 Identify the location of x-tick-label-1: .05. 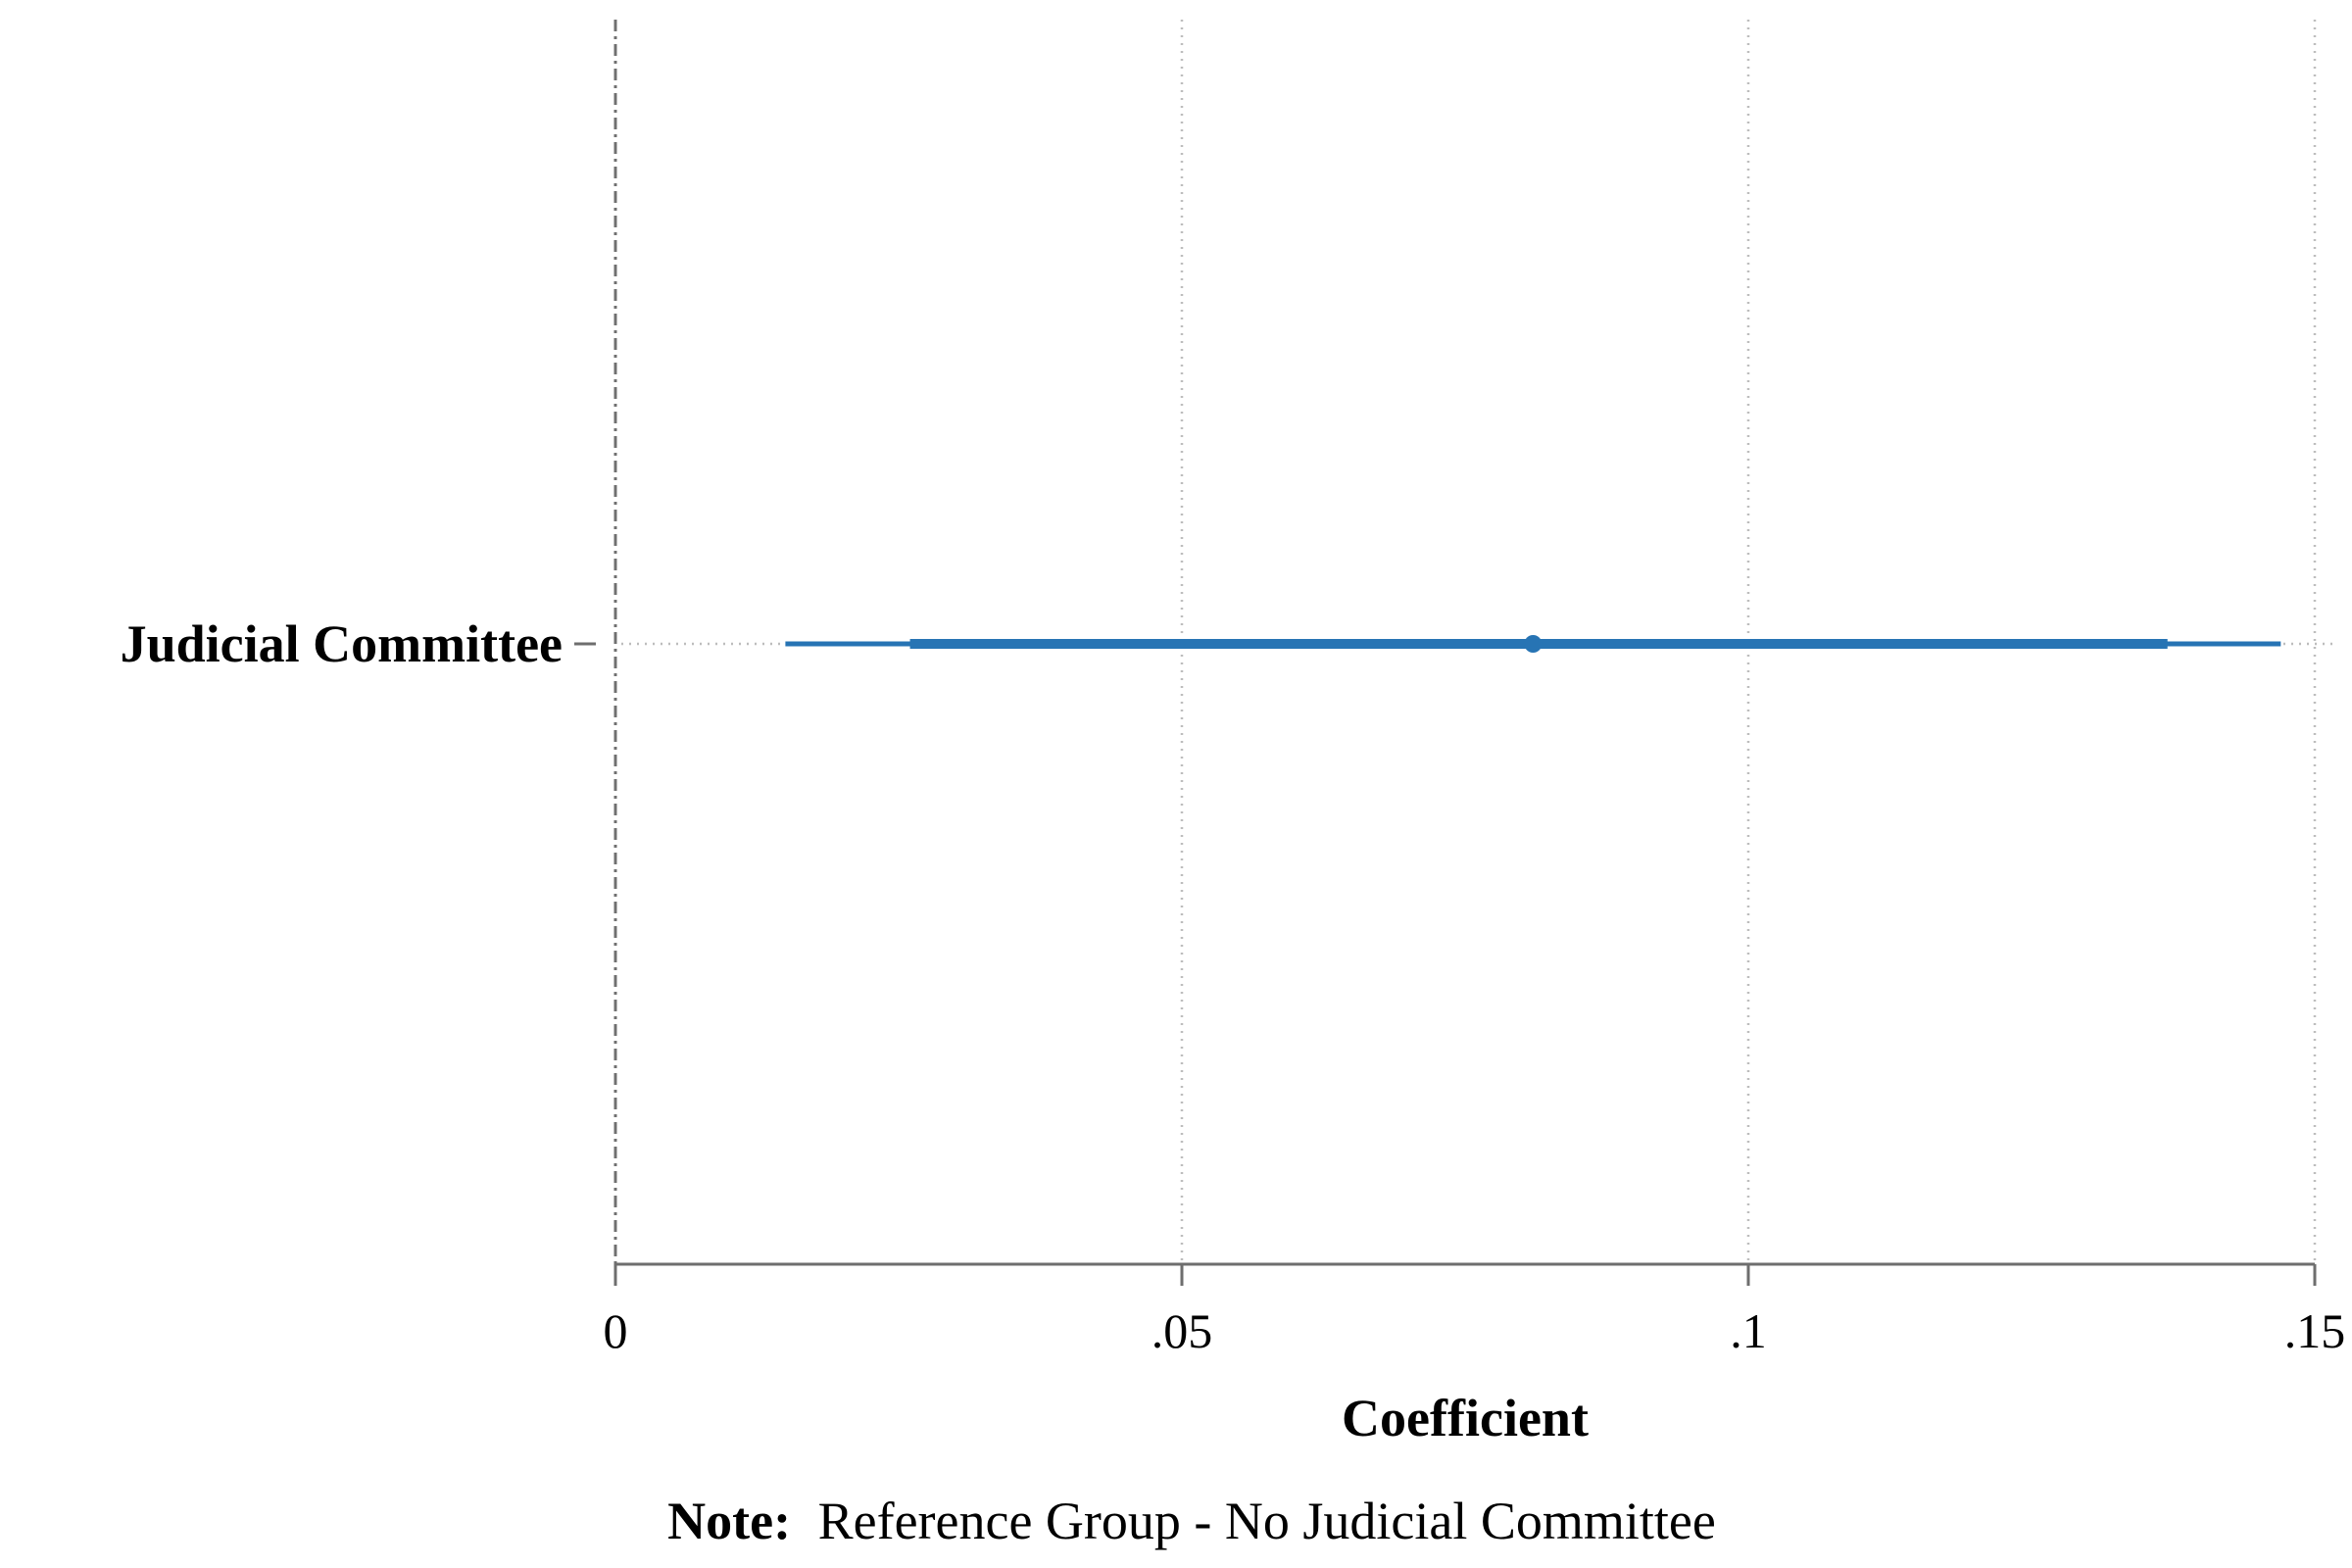
(1182, 1330).